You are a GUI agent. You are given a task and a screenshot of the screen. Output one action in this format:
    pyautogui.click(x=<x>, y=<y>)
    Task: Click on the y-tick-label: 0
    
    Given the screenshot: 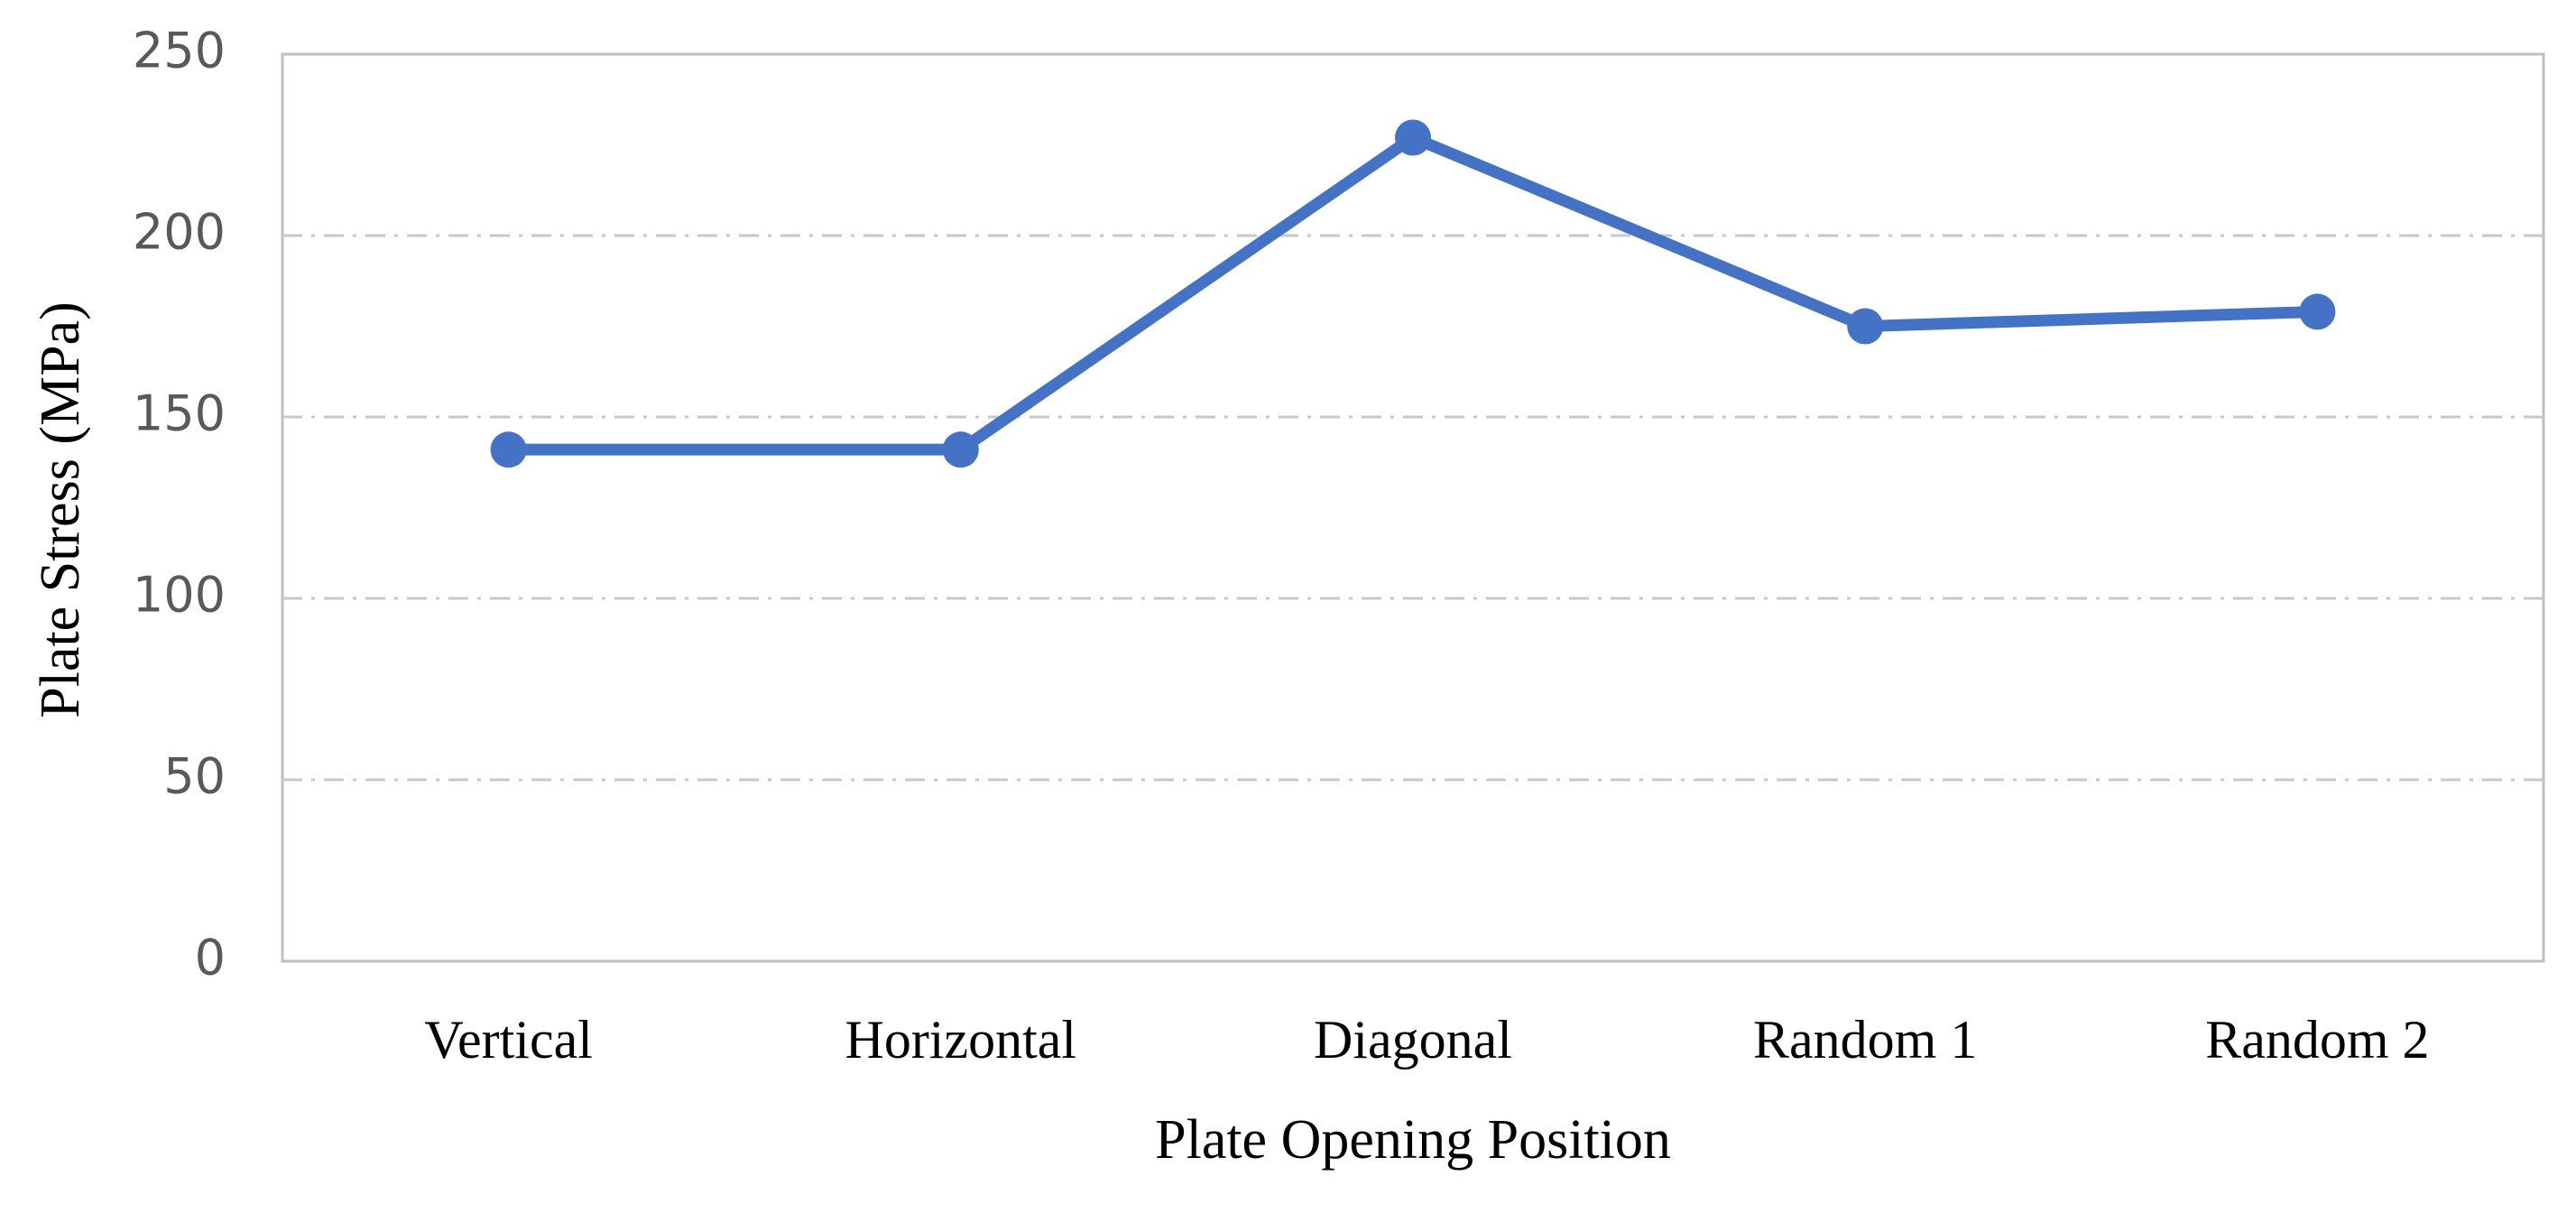 What is the action you would take?
    pyautogui.click(x=210, y=958)
    